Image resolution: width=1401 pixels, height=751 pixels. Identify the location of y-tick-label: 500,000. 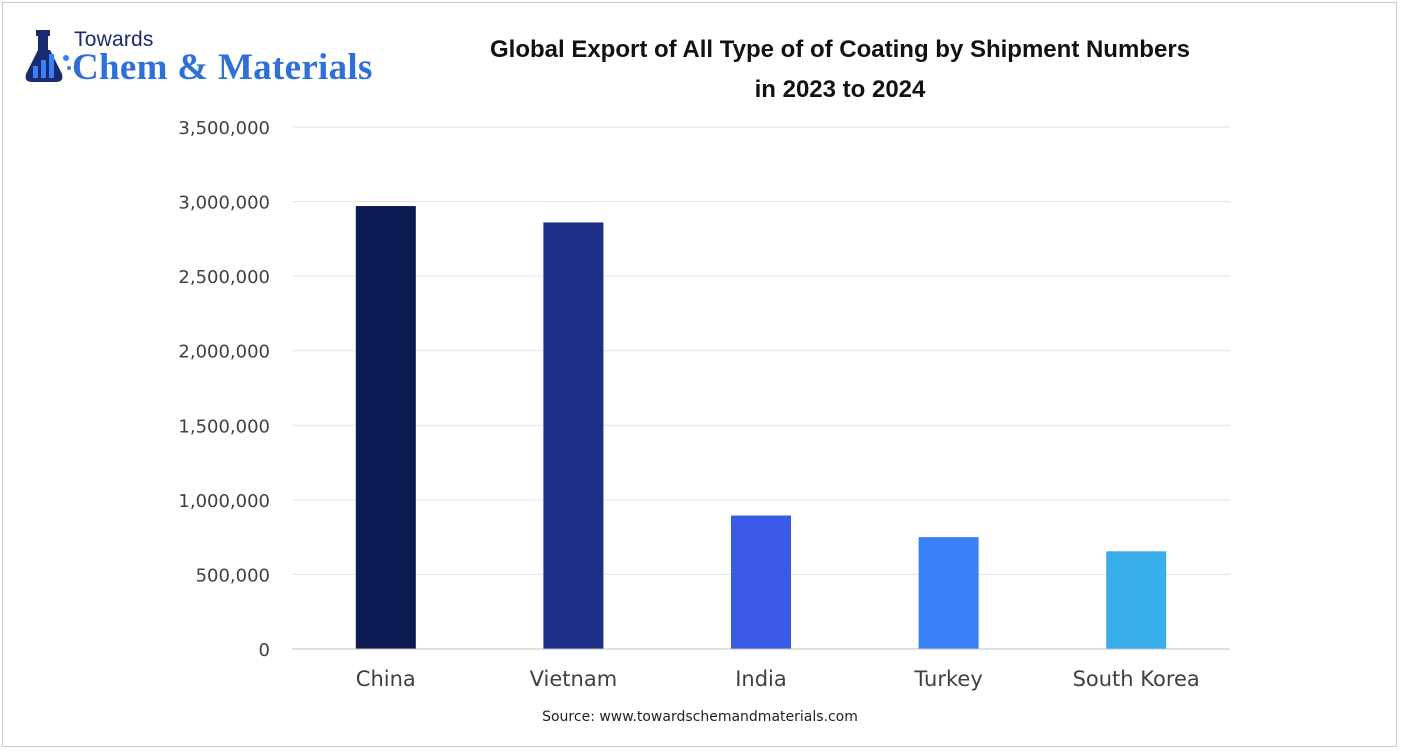
(233, 575).